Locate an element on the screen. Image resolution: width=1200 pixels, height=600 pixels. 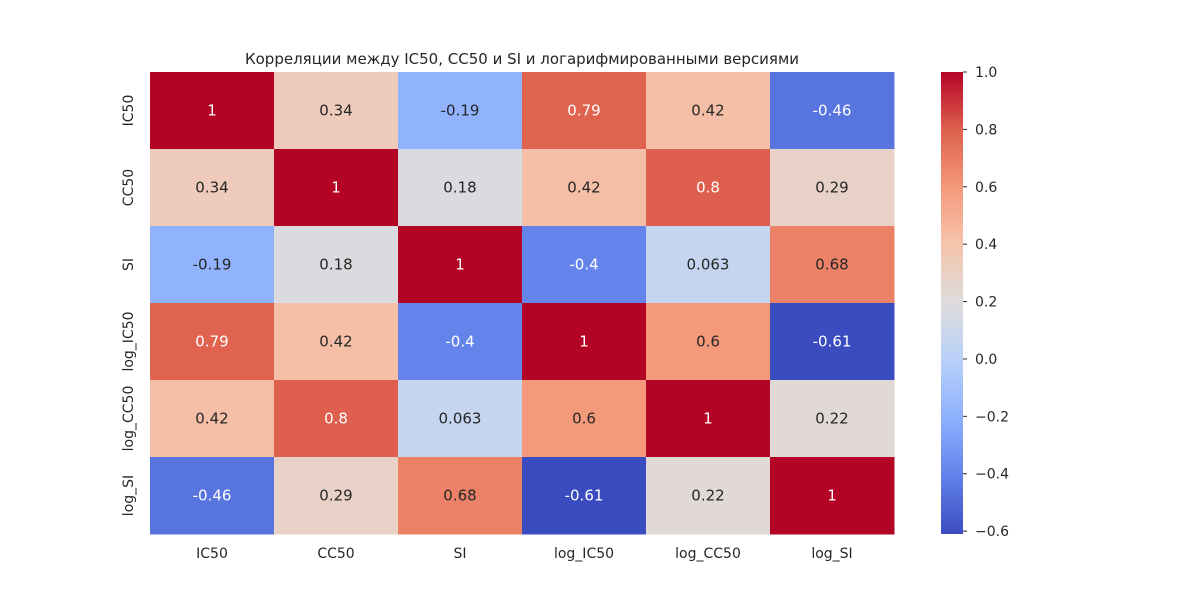
y-tick-label: log_CC50 is located at coordinates (129, 419).